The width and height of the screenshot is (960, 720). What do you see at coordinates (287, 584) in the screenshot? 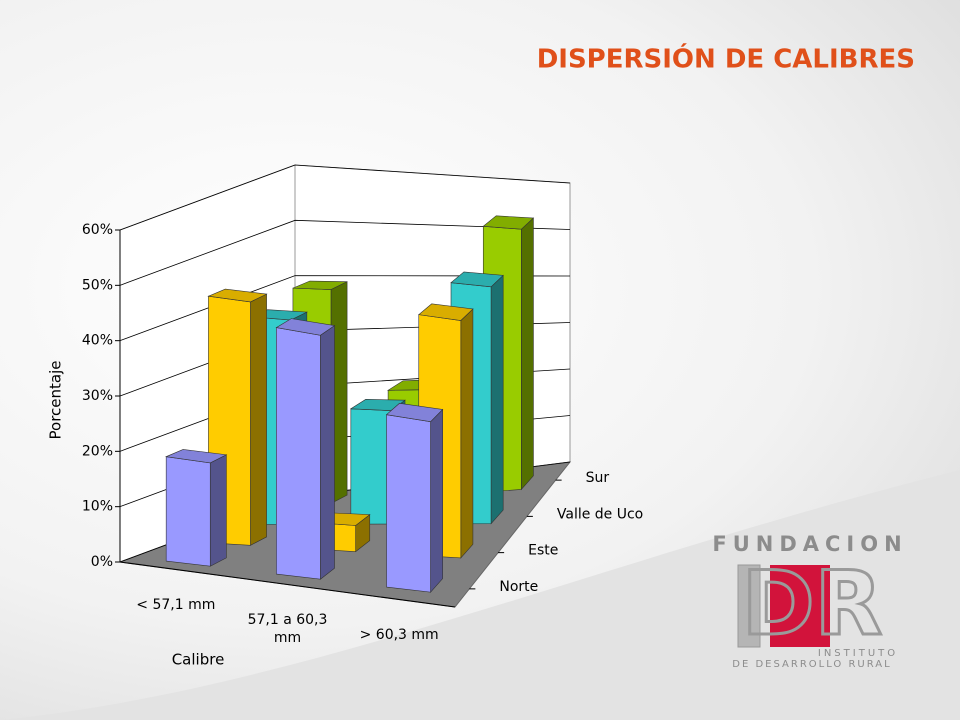
I see `x-axis` at bounding box center [287, 584].